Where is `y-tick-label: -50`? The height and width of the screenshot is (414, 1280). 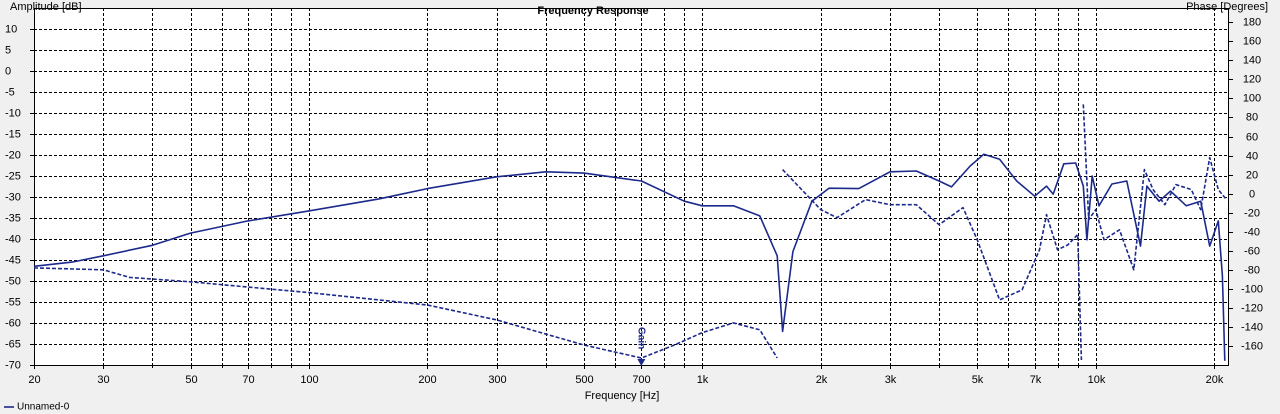
y-tick-label: -50 is located at coordinates (13, 281).